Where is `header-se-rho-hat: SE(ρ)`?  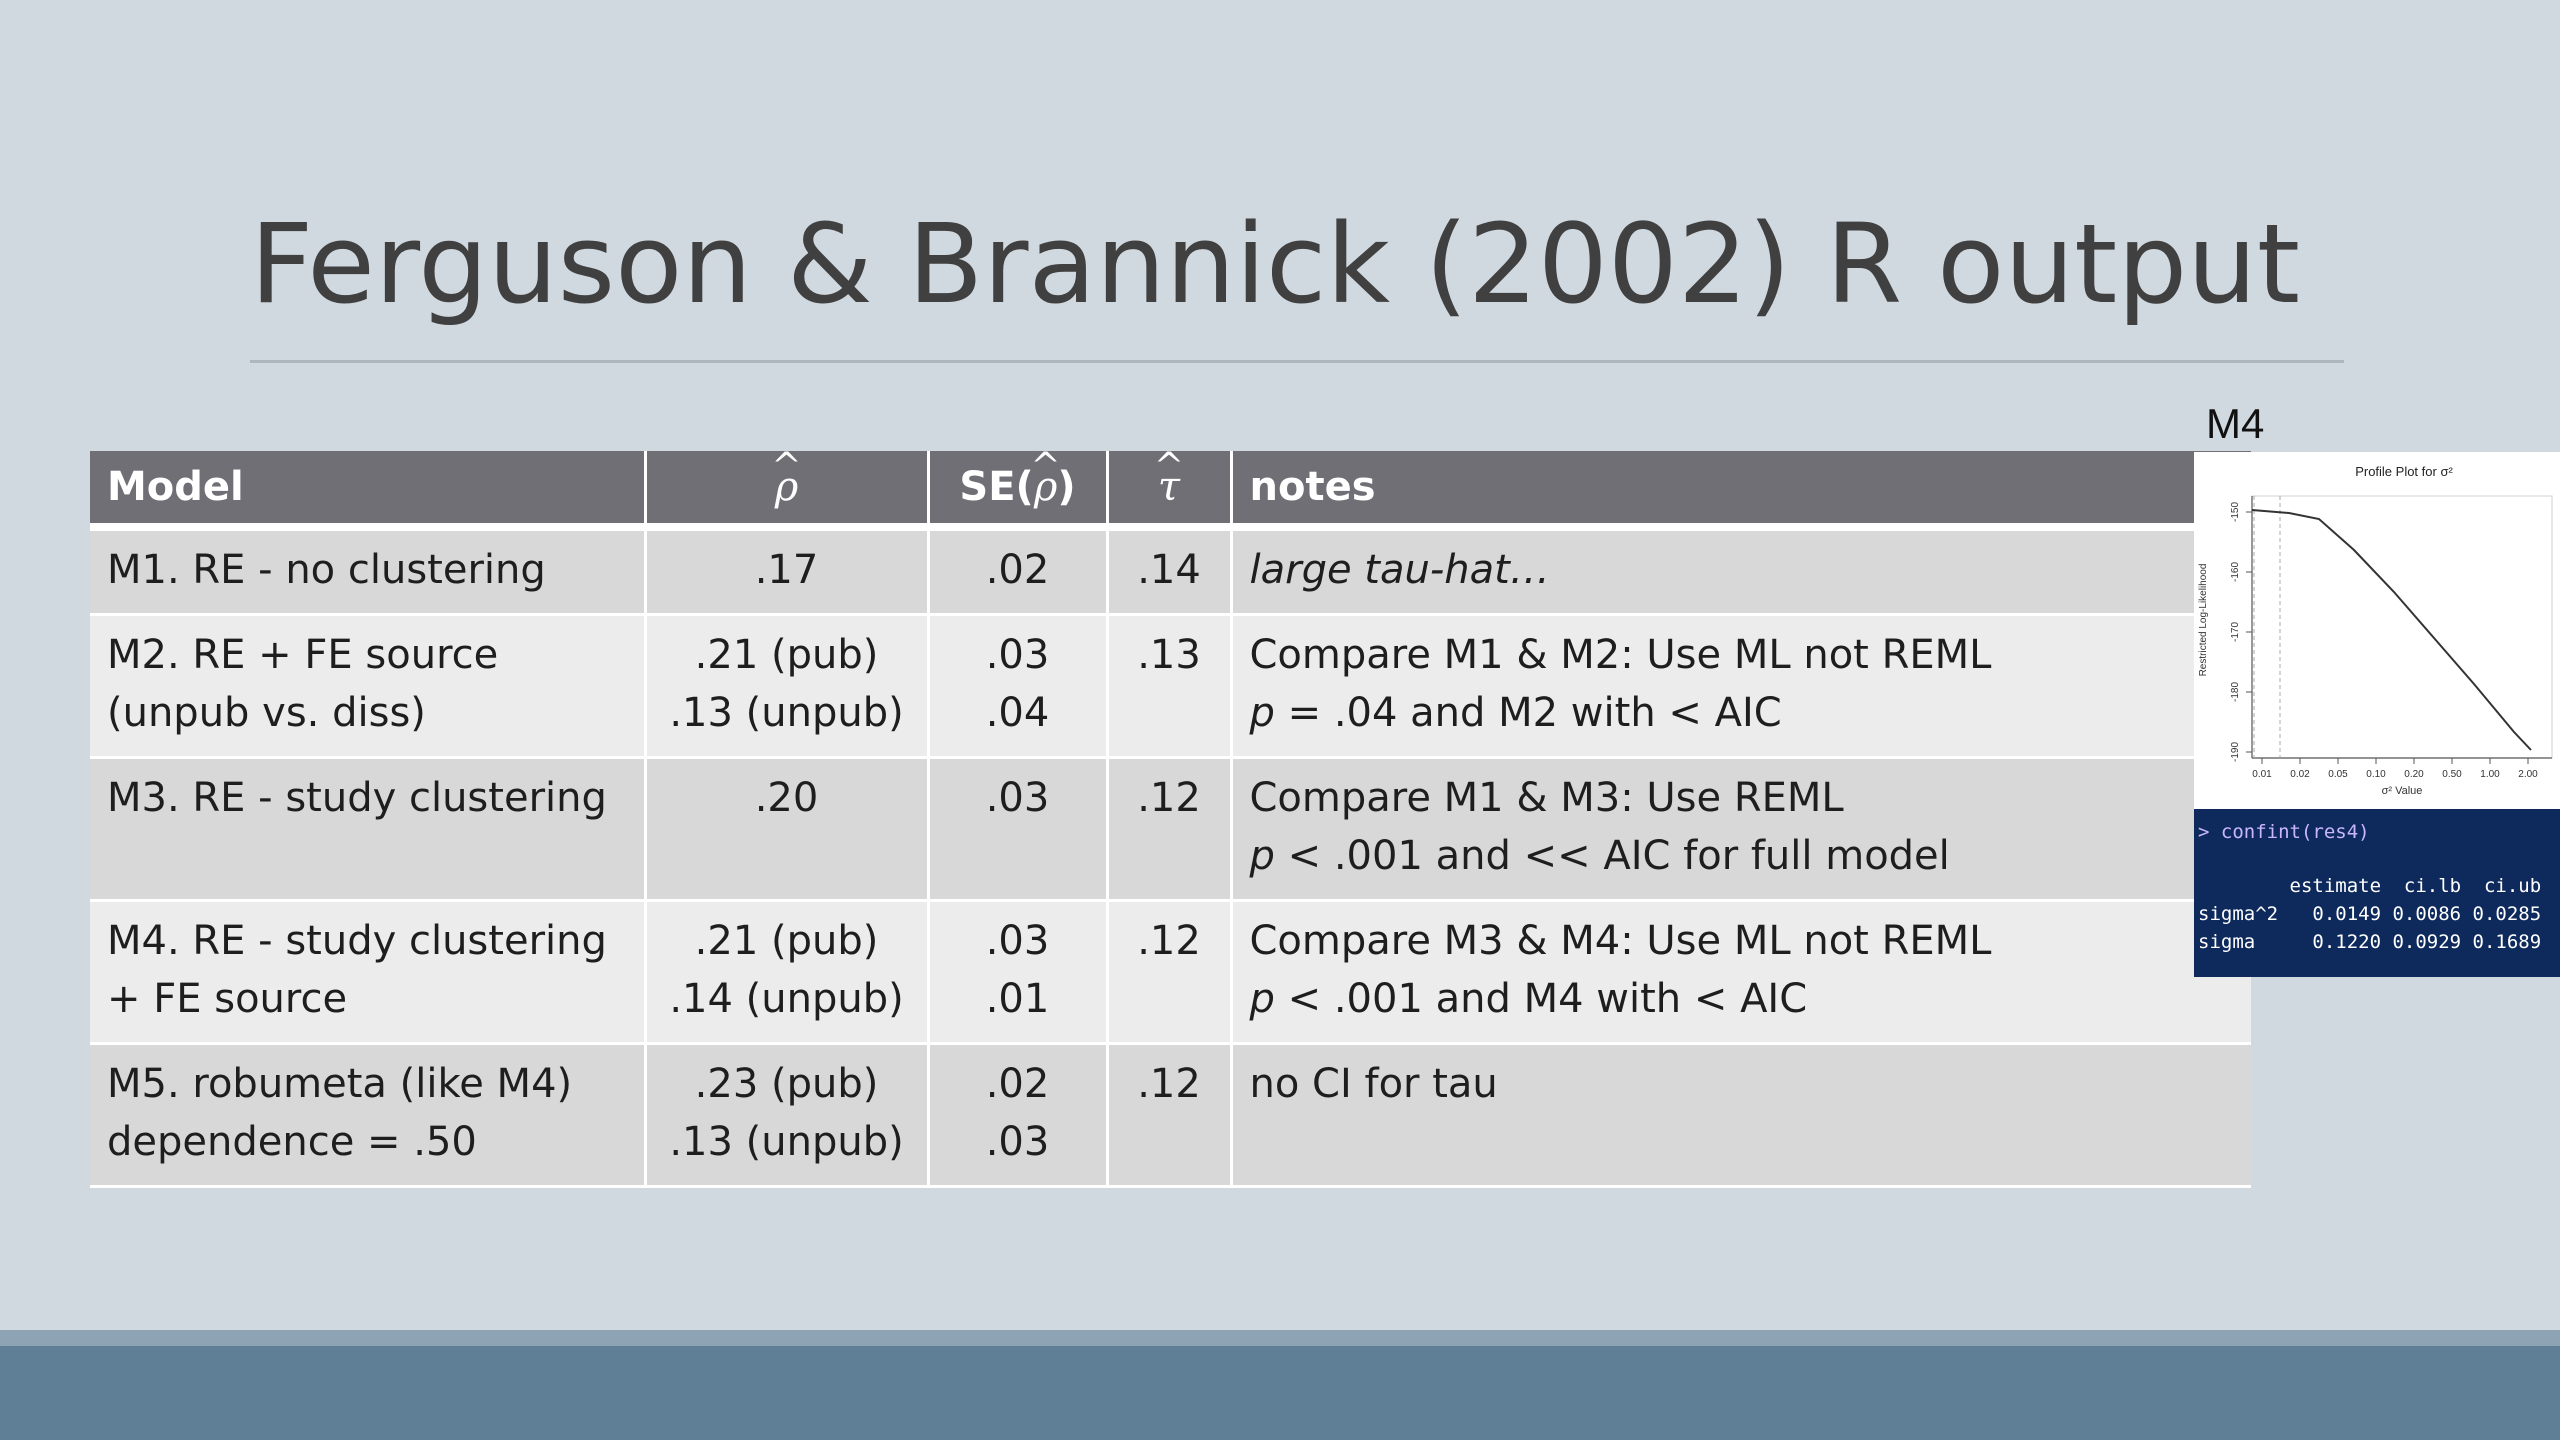
header-se-rho-hat: SE(ρ) is located at coordinates (1018, 491).